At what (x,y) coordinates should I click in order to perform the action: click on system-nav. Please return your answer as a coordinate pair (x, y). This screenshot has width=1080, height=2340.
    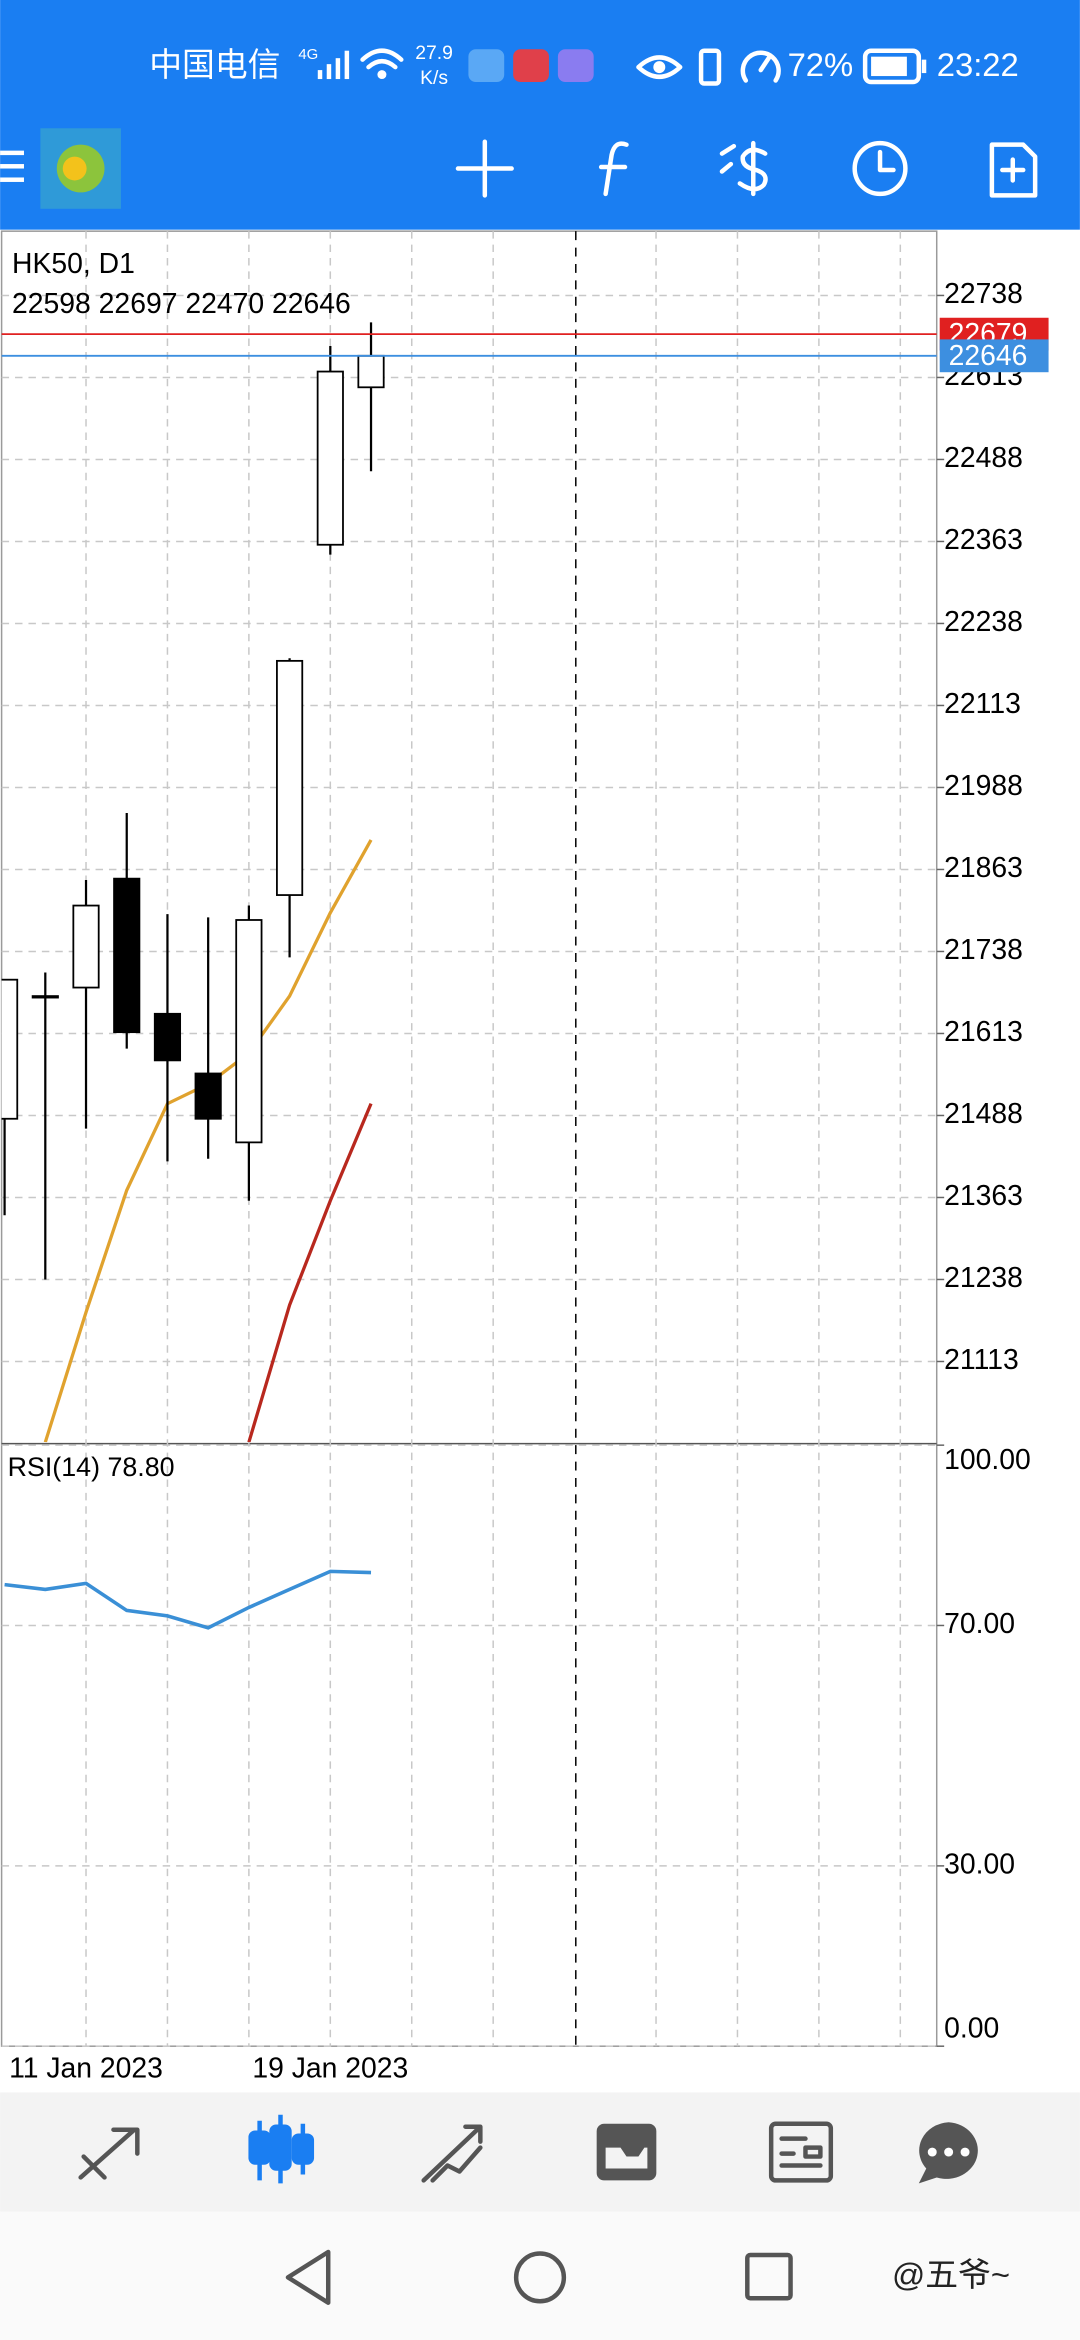
    Looking at the image, I should click on (540, 2275).